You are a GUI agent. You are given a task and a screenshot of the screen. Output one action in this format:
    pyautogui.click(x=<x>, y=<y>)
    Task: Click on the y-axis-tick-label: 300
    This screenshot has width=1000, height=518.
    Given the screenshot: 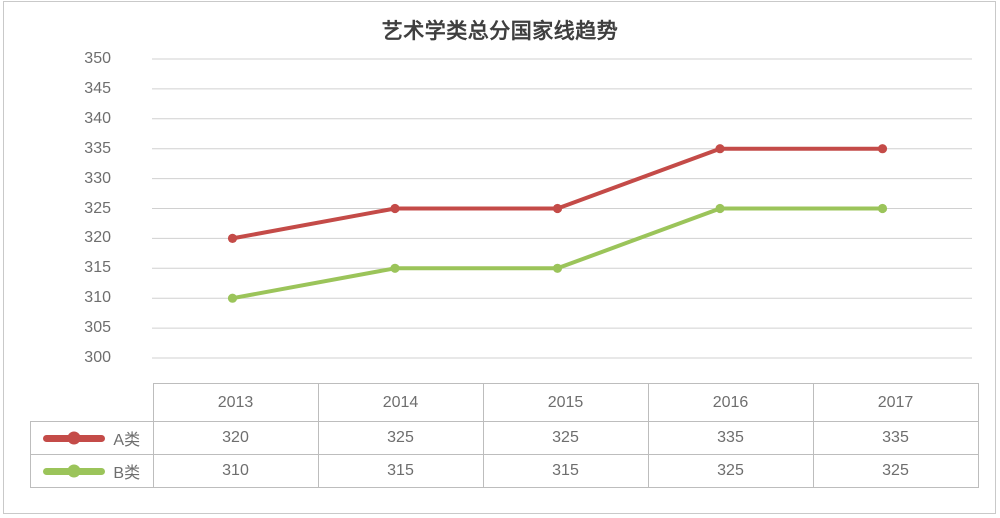 What is the action you would take?
    pyautogui.click(x=97, y=357)
    